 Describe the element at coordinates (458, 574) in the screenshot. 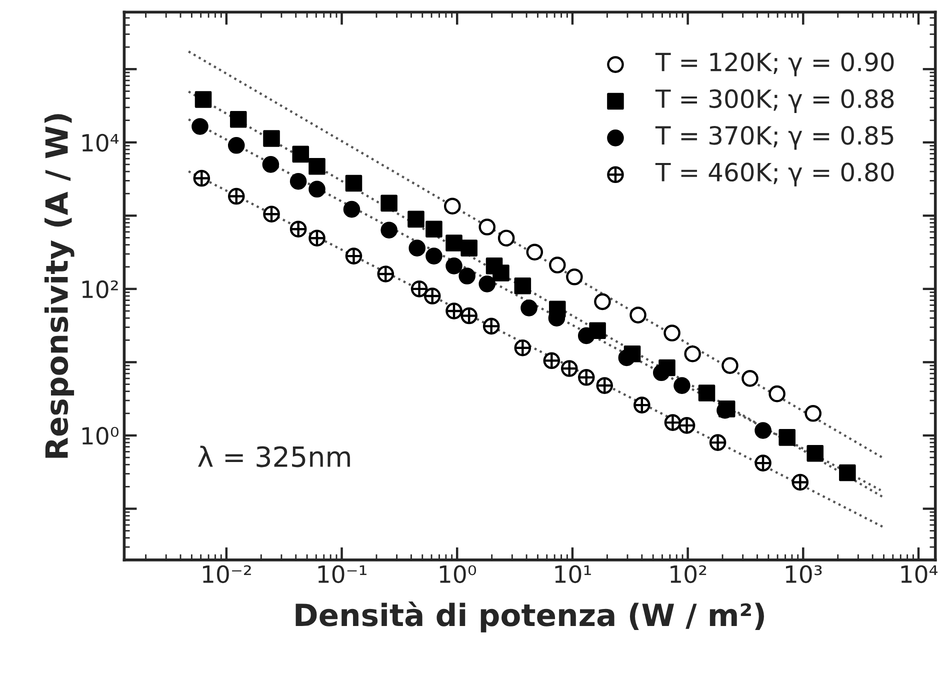

I see `x-tick-label: 10⁰` at that location.